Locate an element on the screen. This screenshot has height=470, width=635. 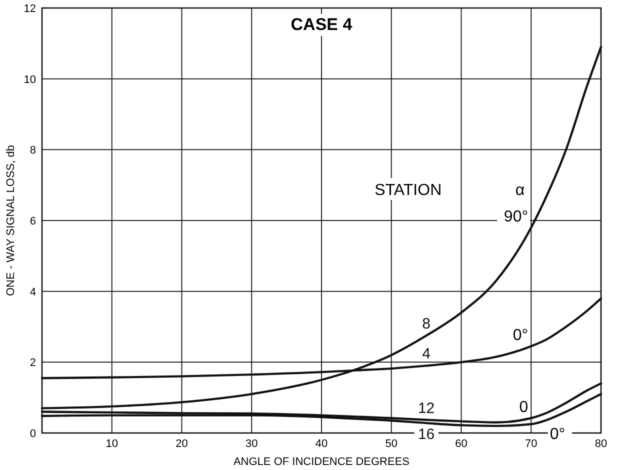
y-tick-label: 12 is located at coordinates (30, 9).